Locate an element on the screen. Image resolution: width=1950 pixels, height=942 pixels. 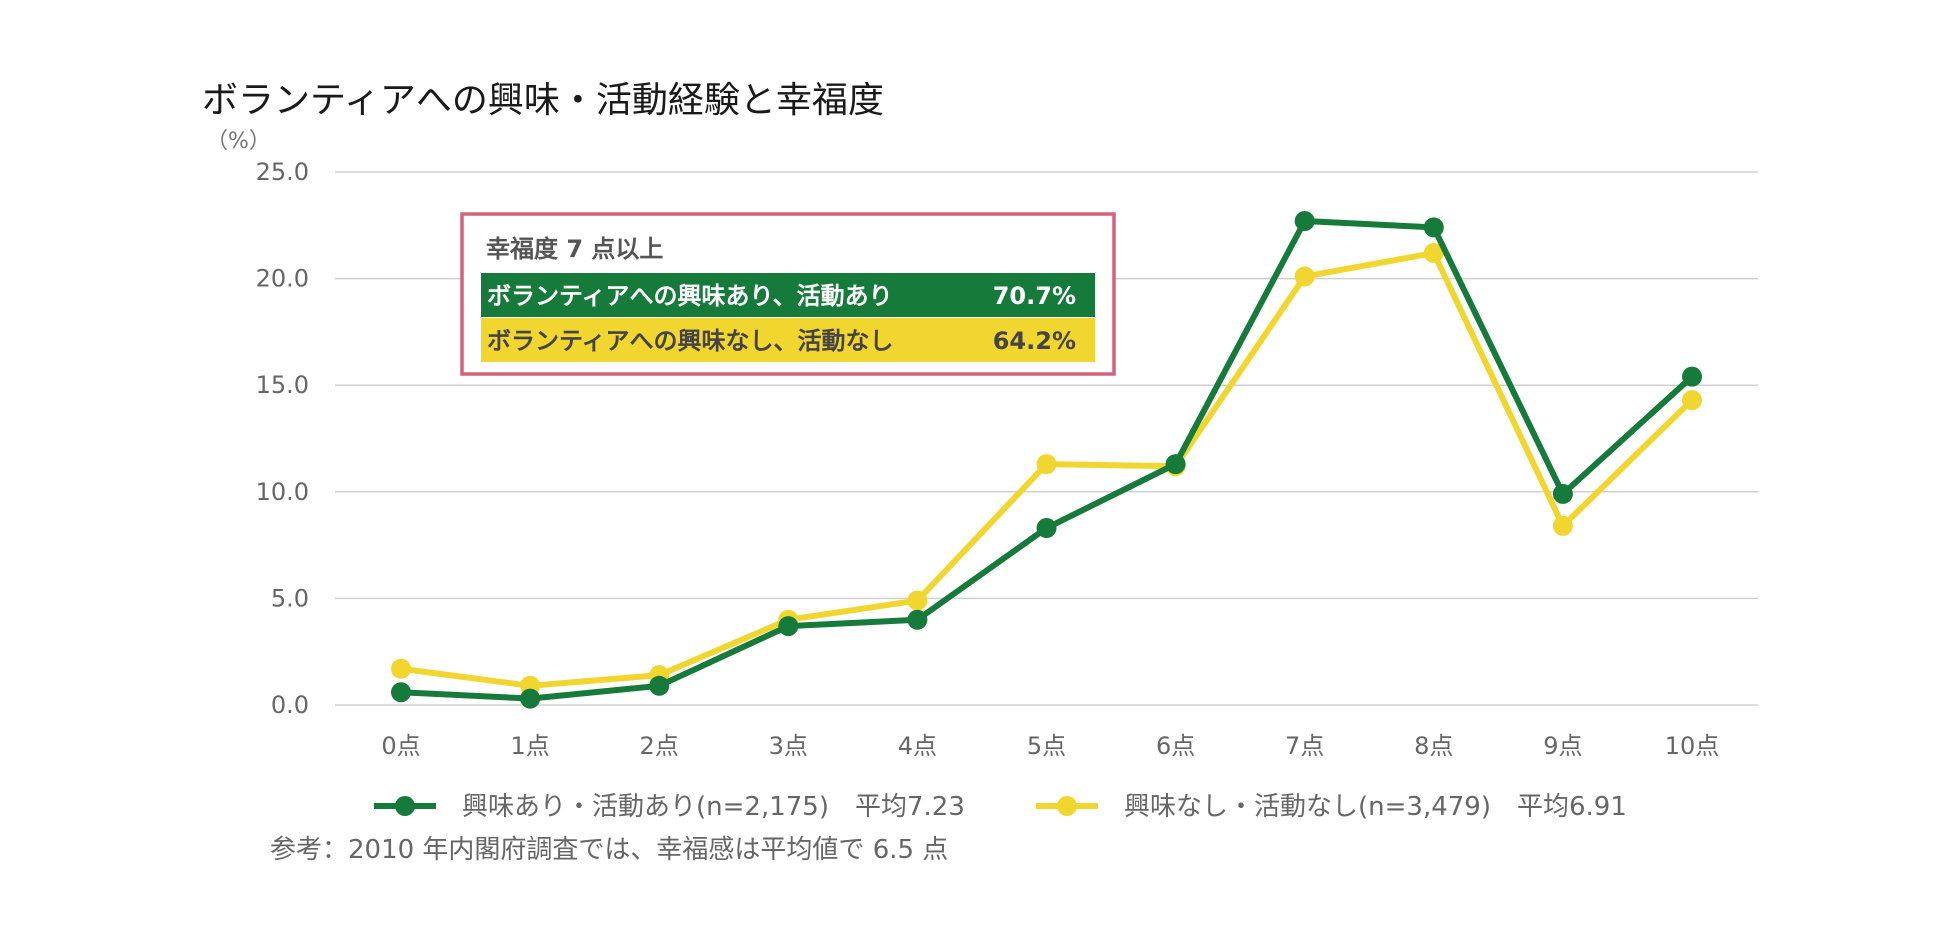
y-tick-label: 25.0 is located at coordinates (282, 172).